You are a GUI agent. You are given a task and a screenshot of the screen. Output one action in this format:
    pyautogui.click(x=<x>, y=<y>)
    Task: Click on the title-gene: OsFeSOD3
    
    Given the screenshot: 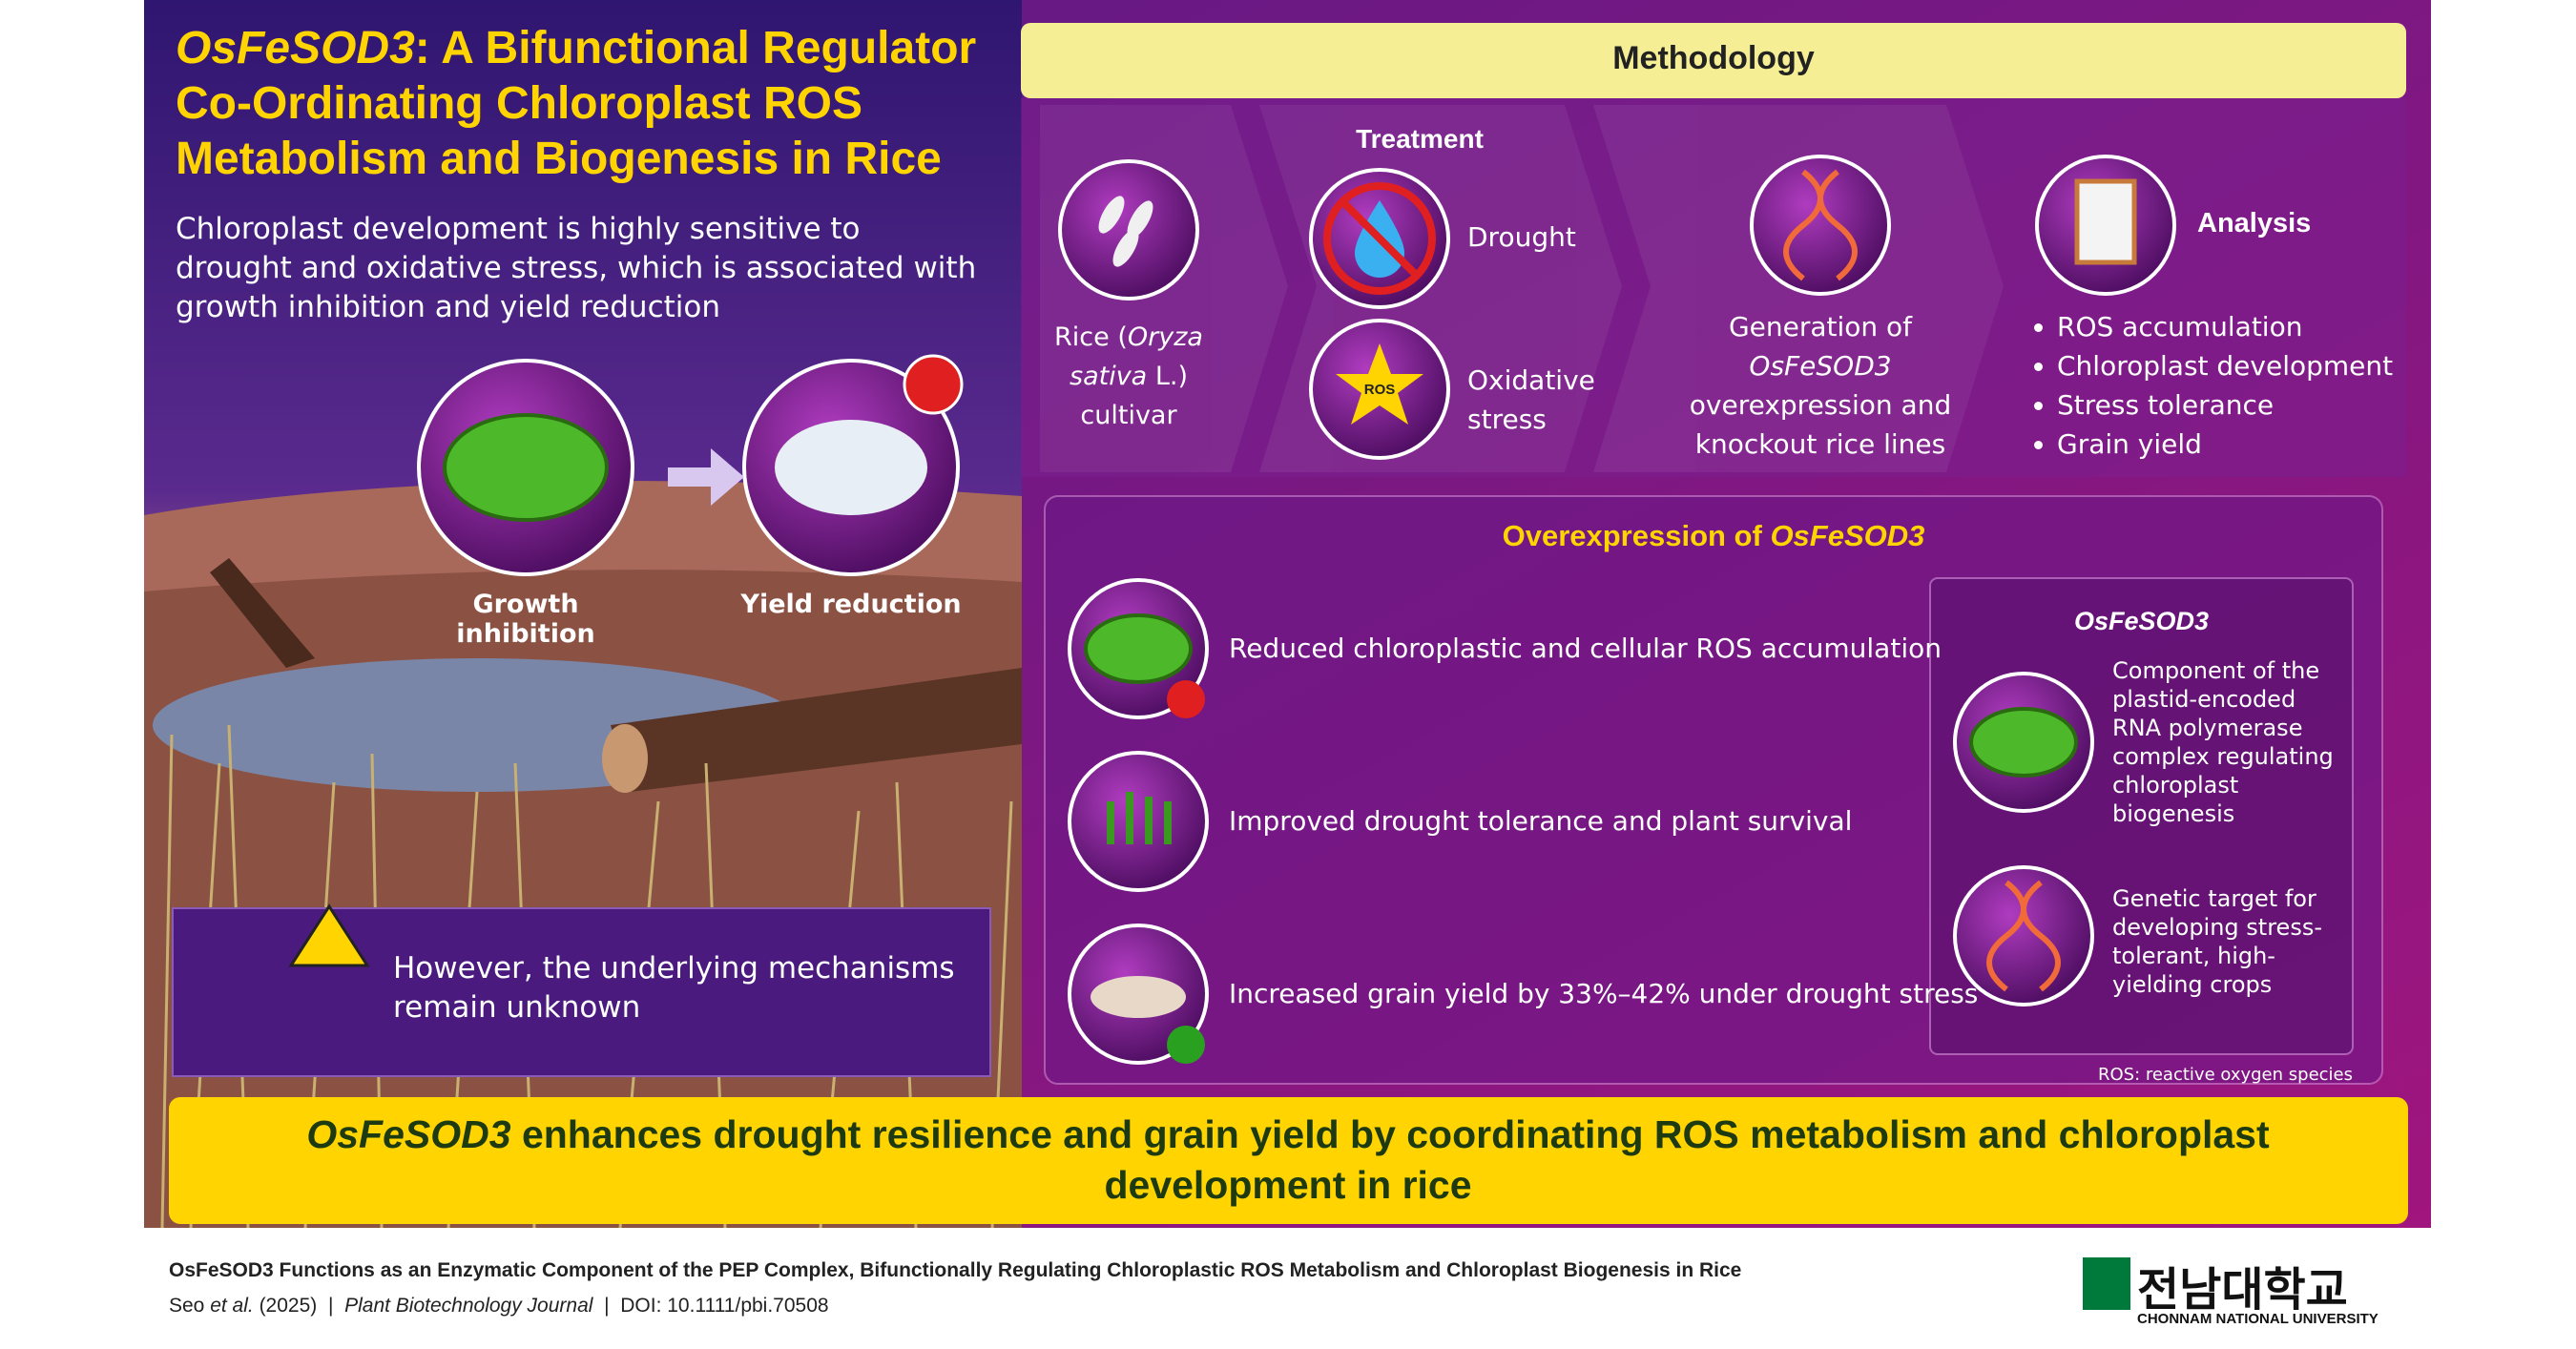 What is the action you would take?
    pyautogui.click(x=295, y=48)
    